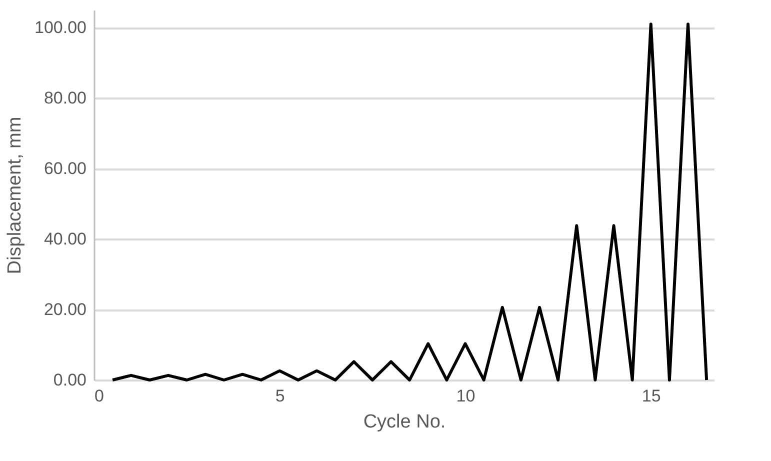 The image size is (771, 461). Describe the element at coordinates (466, 396) in the screenshot. I see `x-tick-label: 10` at that location.